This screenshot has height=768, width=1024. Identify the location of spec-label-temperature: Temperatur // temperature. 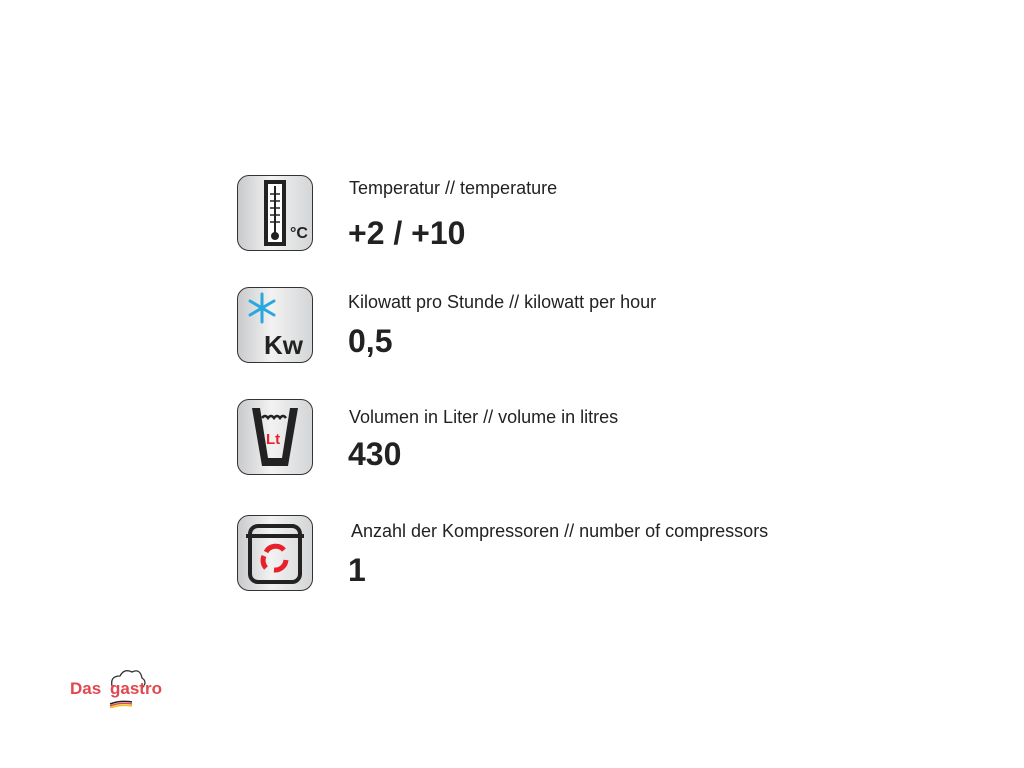
(453, 188).